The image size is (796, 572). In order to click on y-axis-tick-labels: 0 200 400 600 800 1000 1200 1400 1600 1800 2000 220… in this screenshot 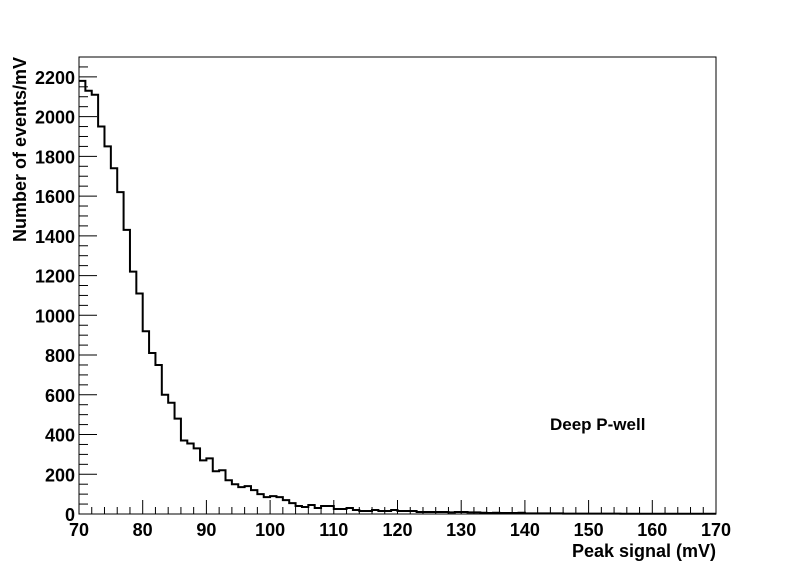, I will do `click(55, 296)`.